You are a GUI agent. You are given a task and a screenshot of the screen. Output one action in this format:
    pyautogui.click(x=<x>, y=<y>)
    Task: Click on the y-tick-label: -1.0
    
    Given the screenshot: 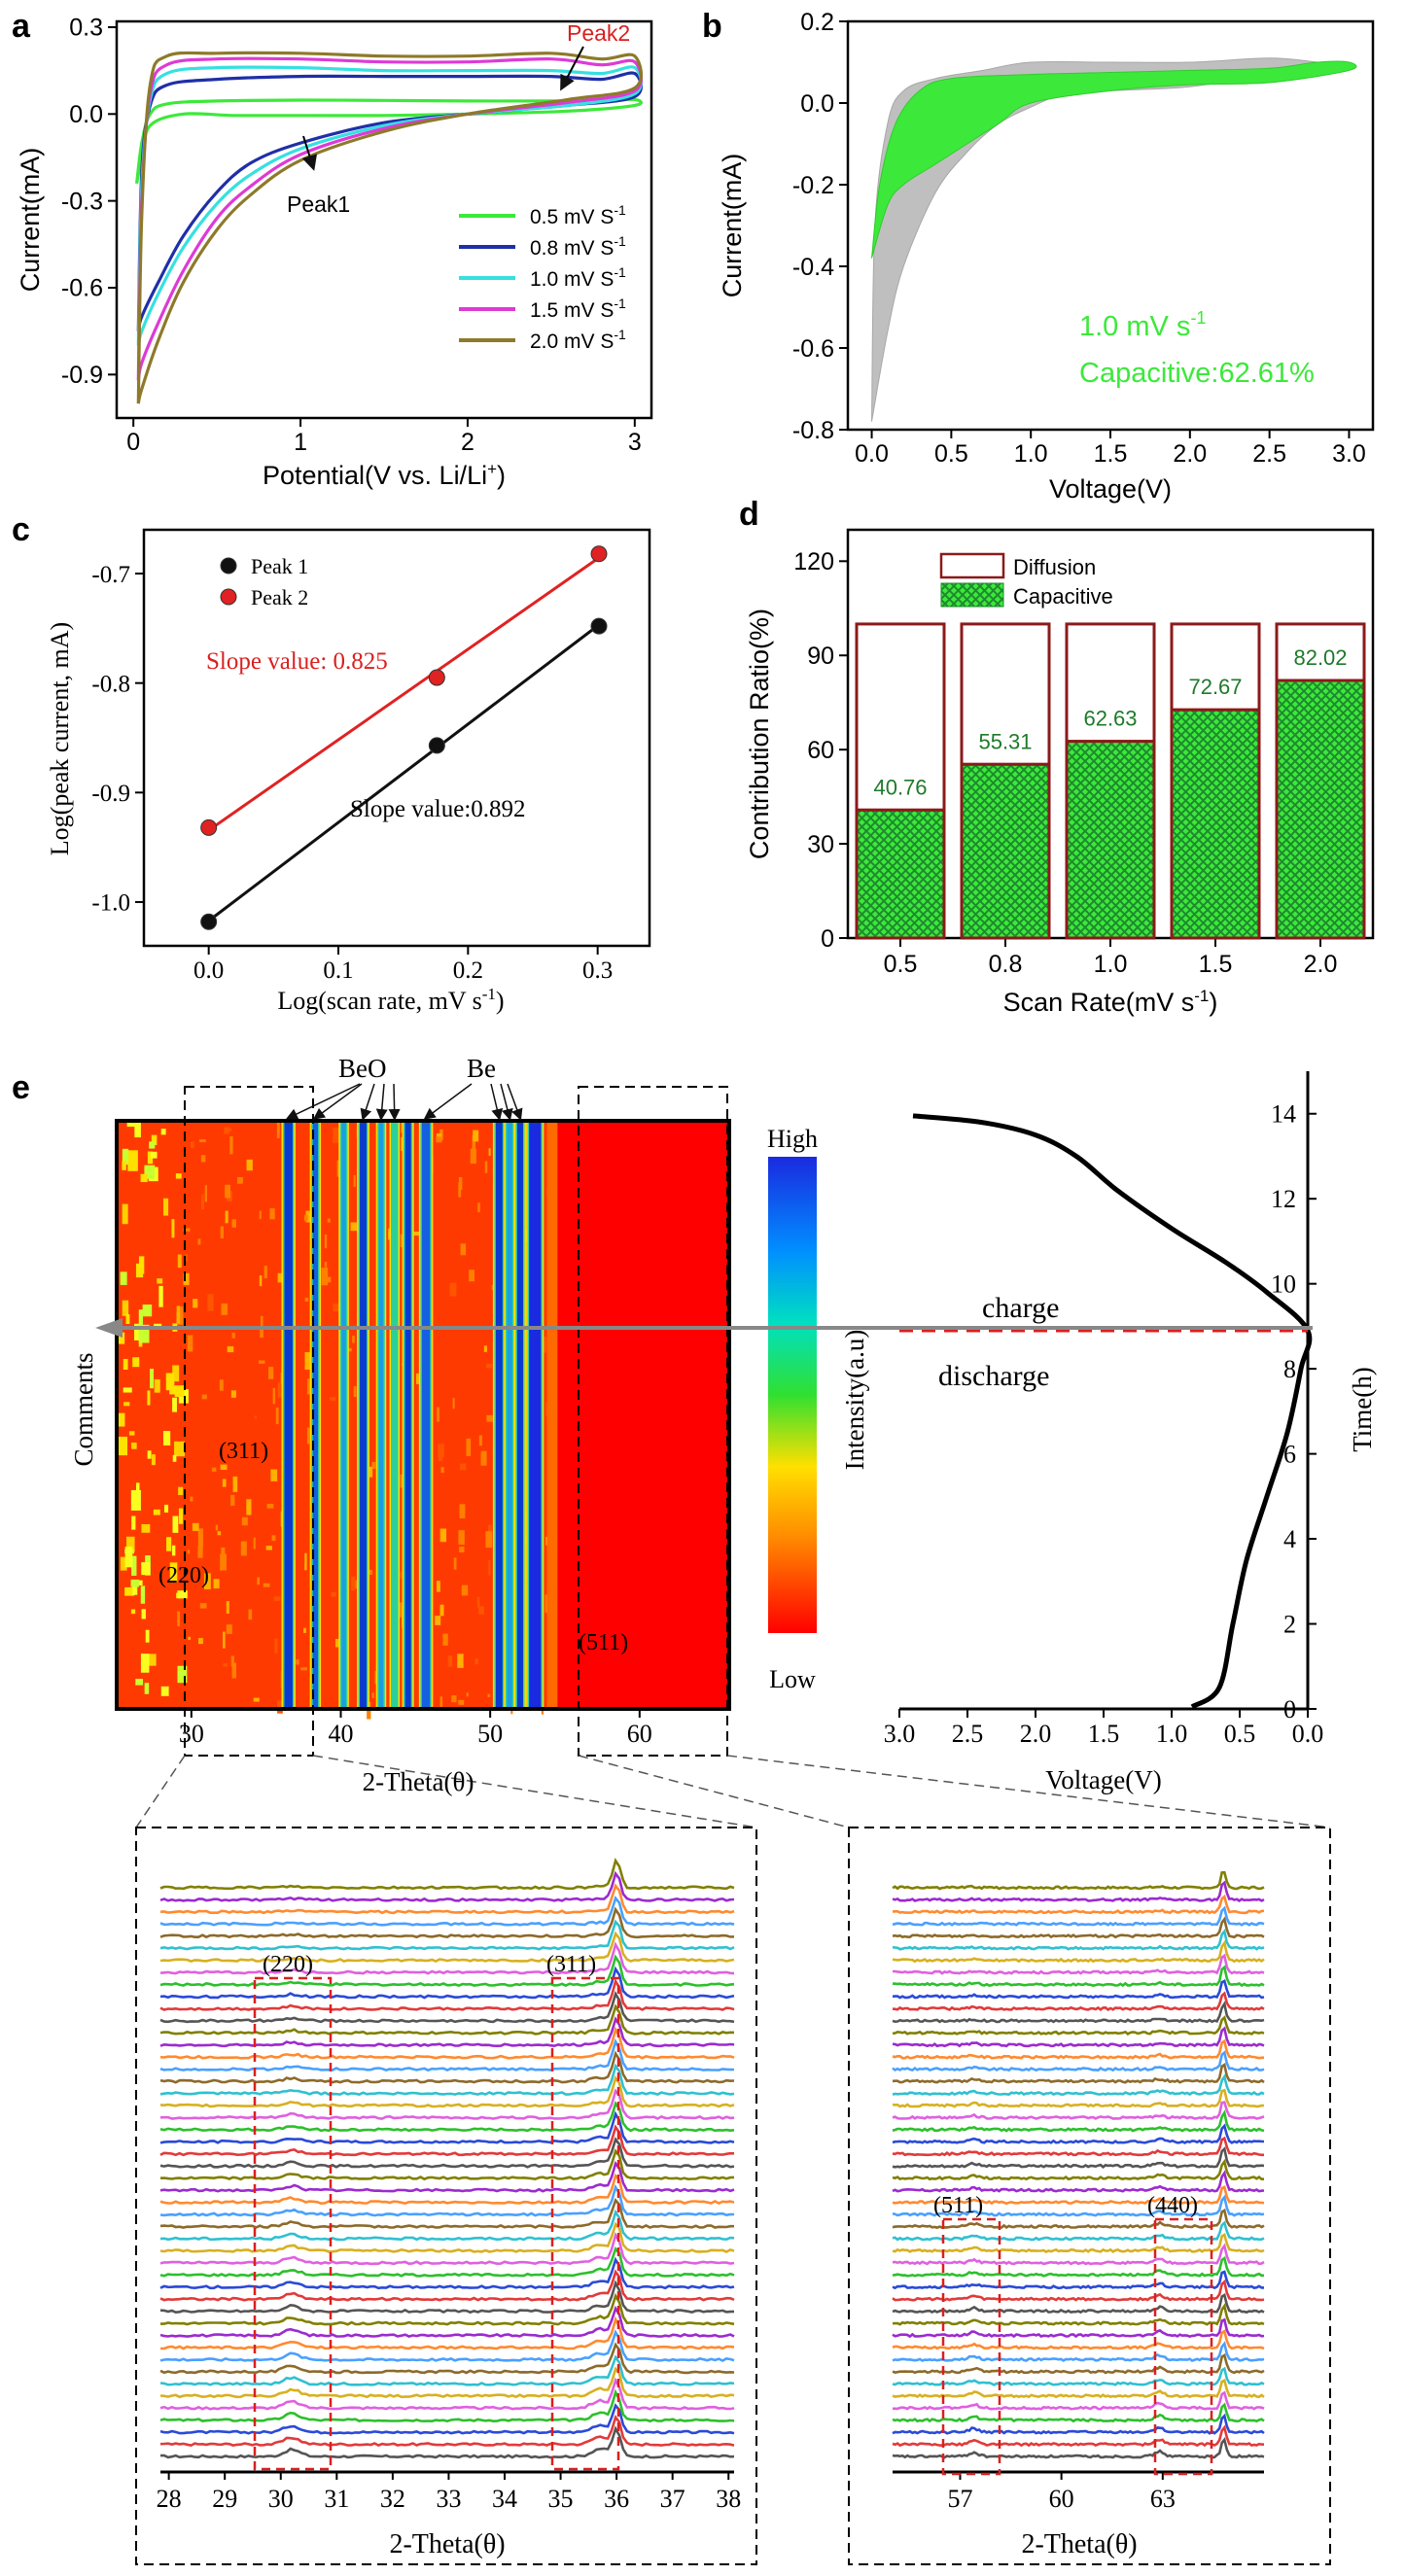 What is the action you would take?
    pyautogui.click(x=110, y=903)
    